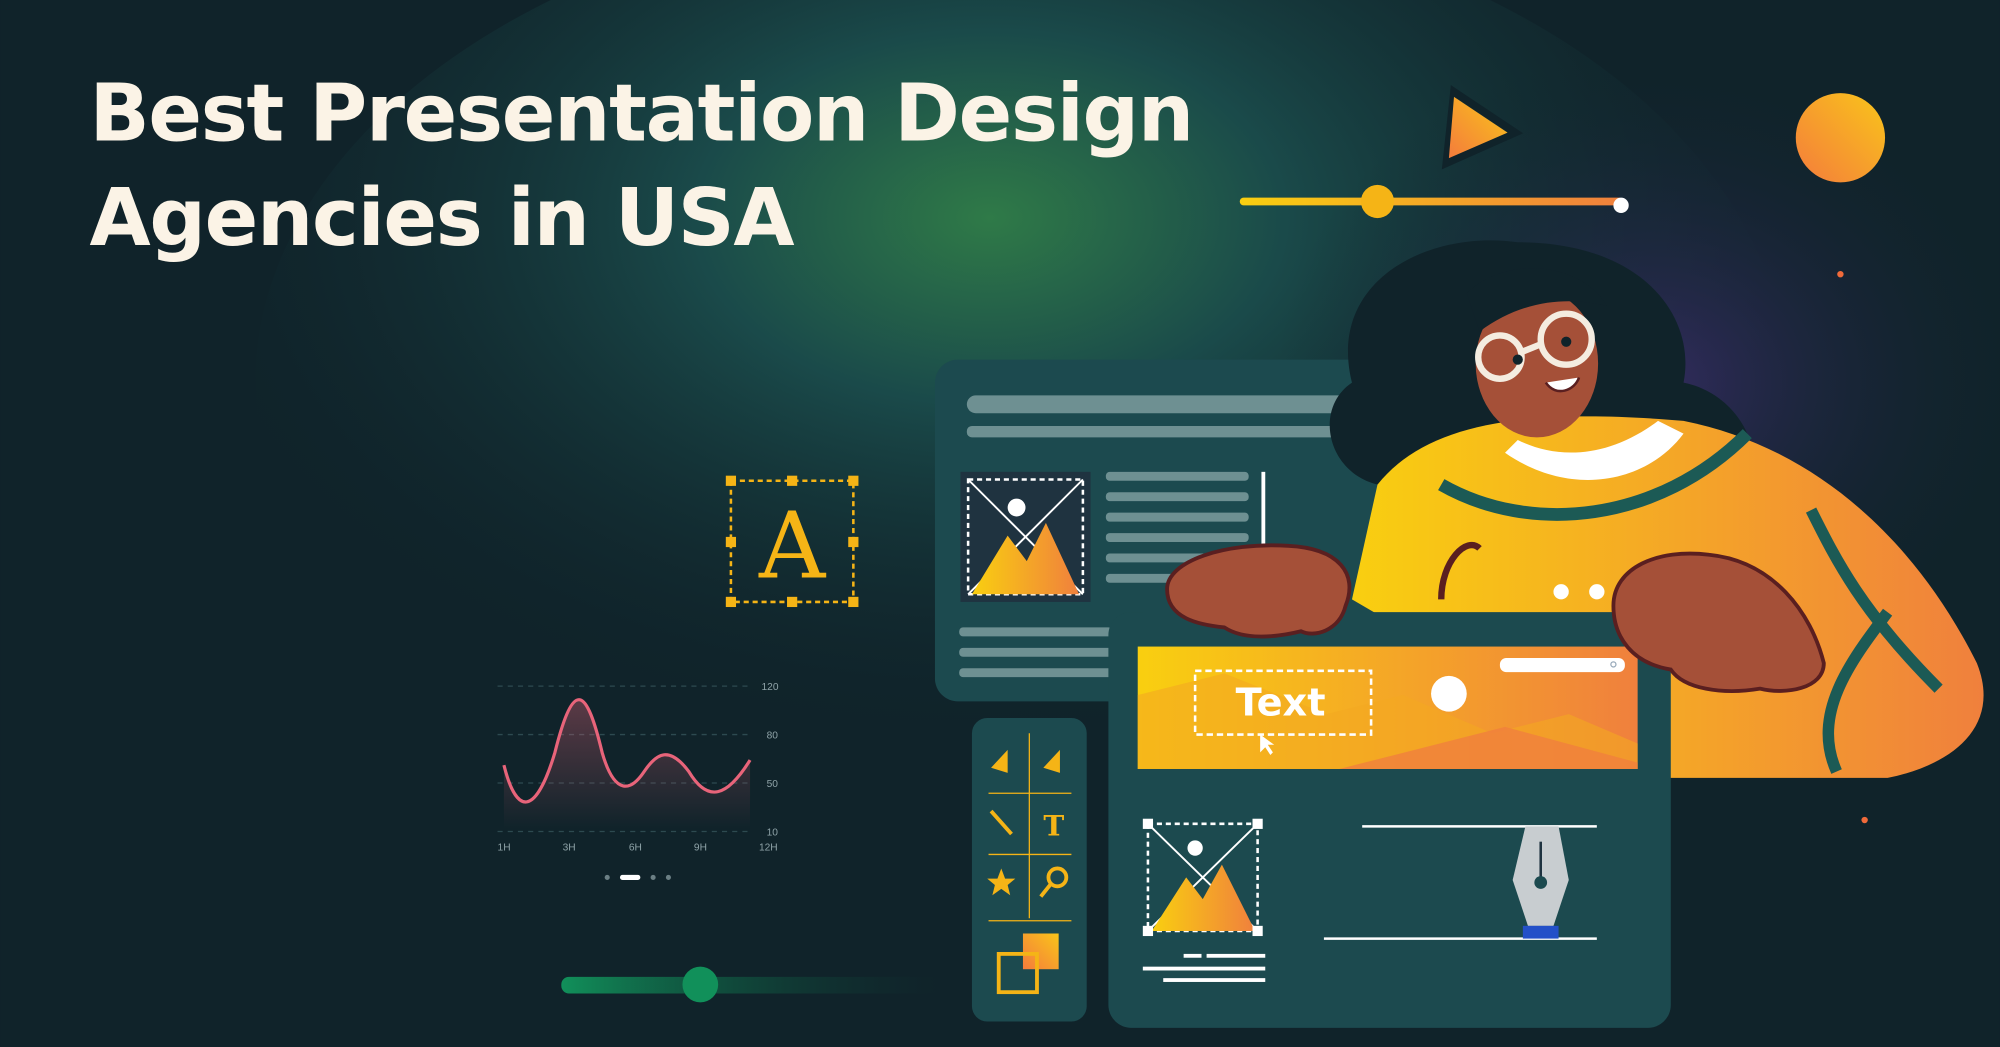 The width and height of the screenshot is (2000, 1047). I want to click on line-tool-icon, so click(1001, 822).